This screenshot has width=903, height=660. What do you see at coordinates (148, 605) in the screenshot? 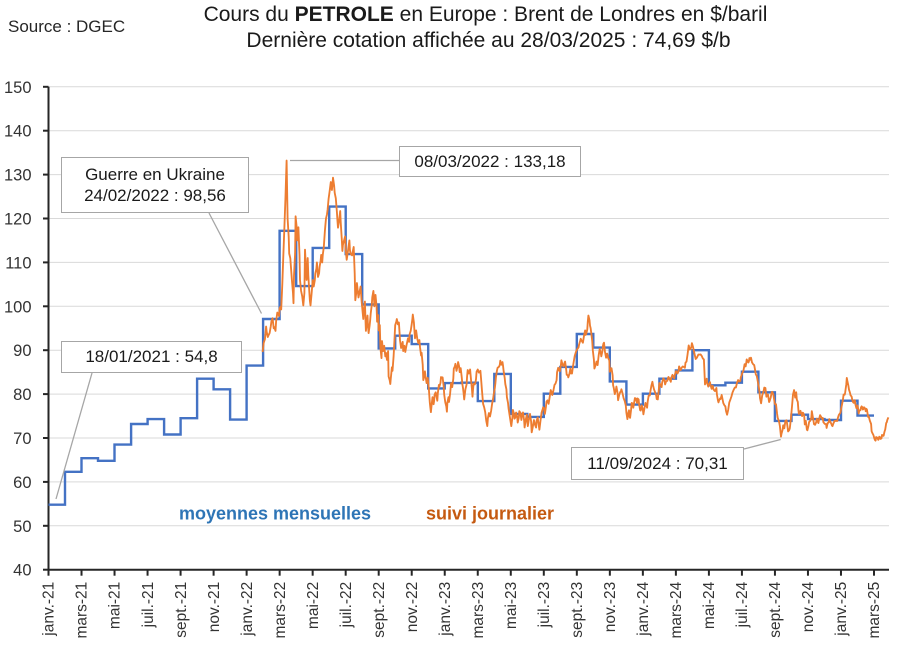
I see `x-tick-label: juil.-21` at bounding box center [148, 605].